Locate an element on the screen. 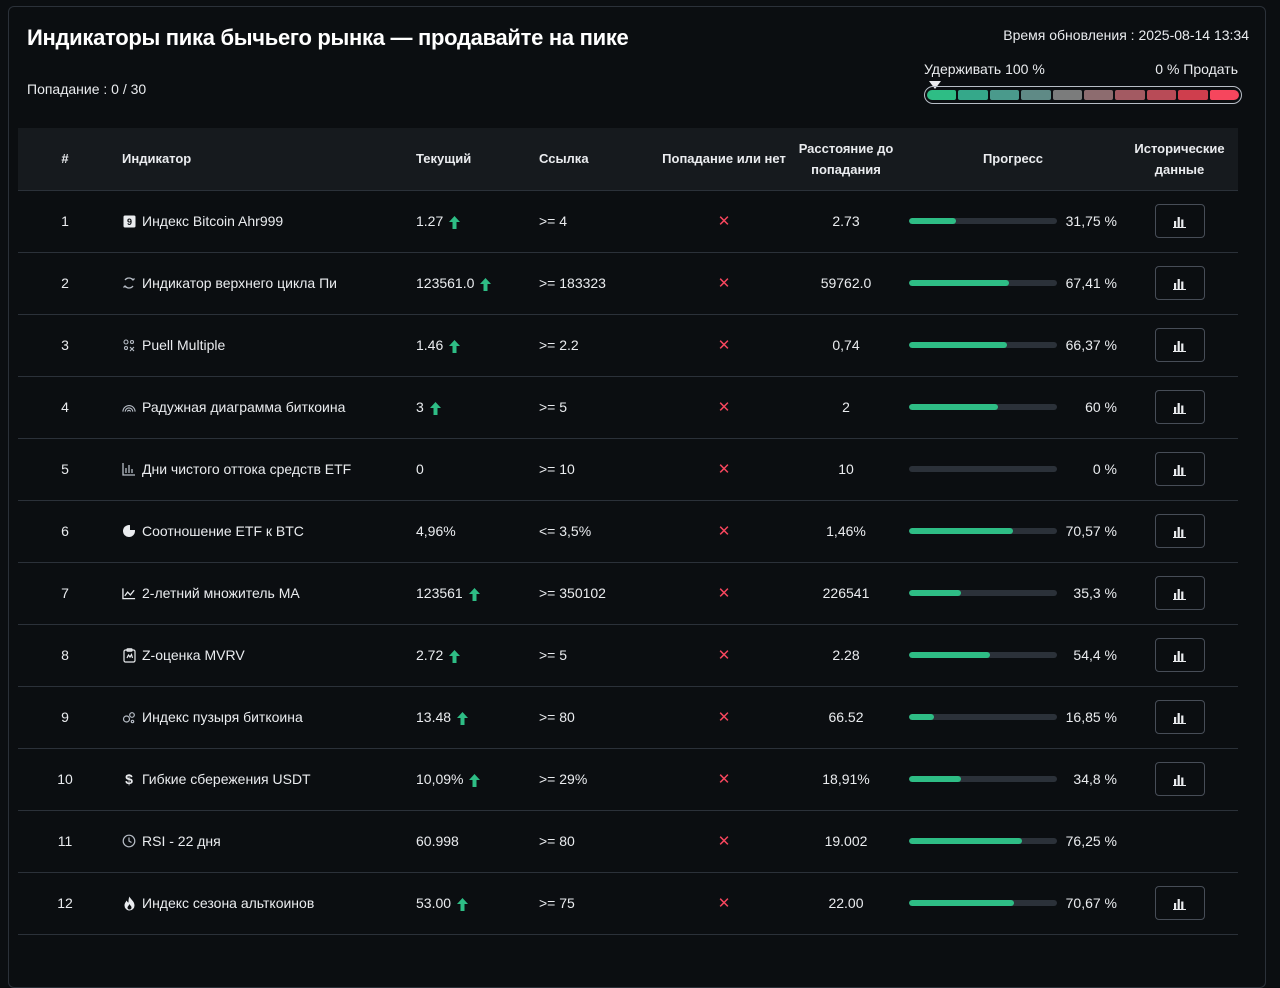  indicator-cell: Z-оценка MVRV is located at coordinates (264, 655).